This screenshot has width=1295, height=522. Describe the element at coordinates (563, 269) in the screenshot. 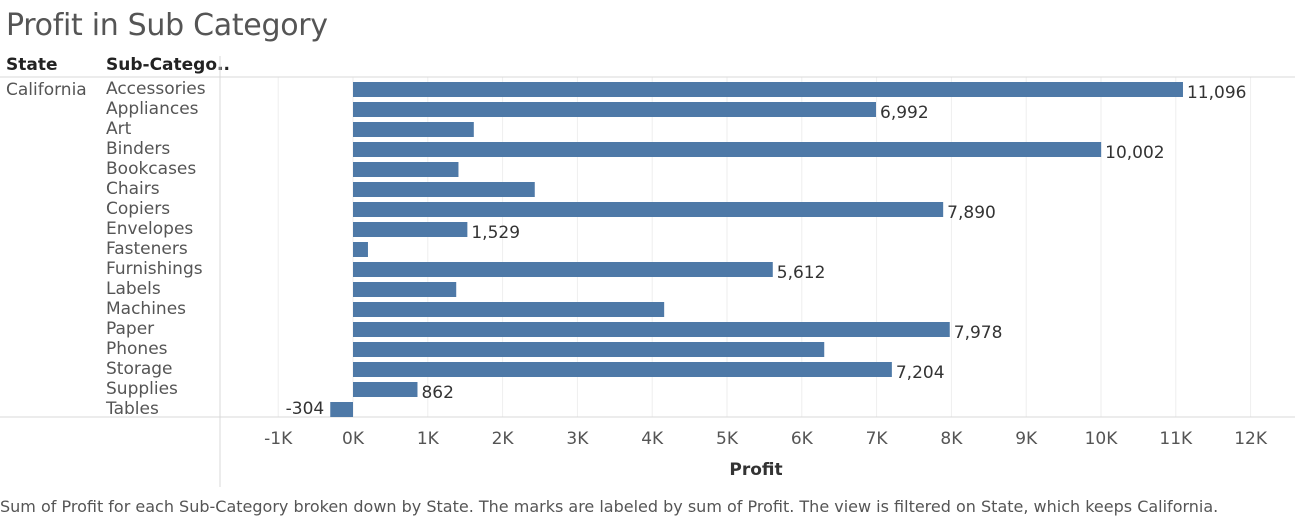

I see `bar-furnishings` at that location.